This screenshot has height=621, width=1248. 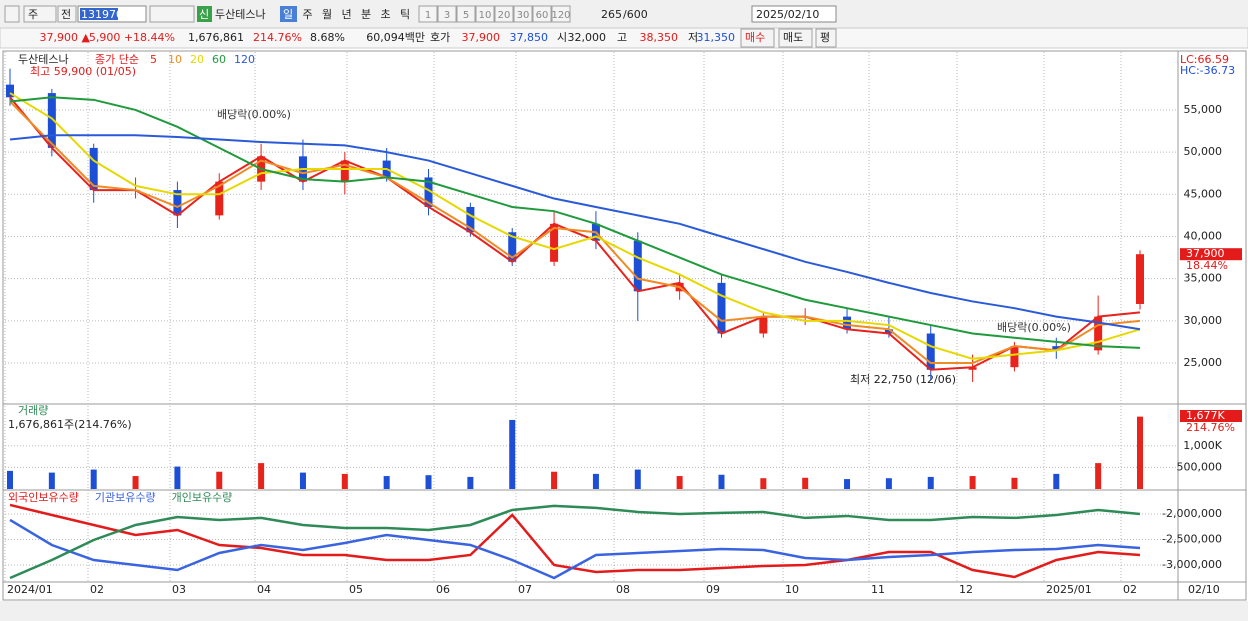 I want to click on turnover: 8.68%, so click(x=327, y=37).